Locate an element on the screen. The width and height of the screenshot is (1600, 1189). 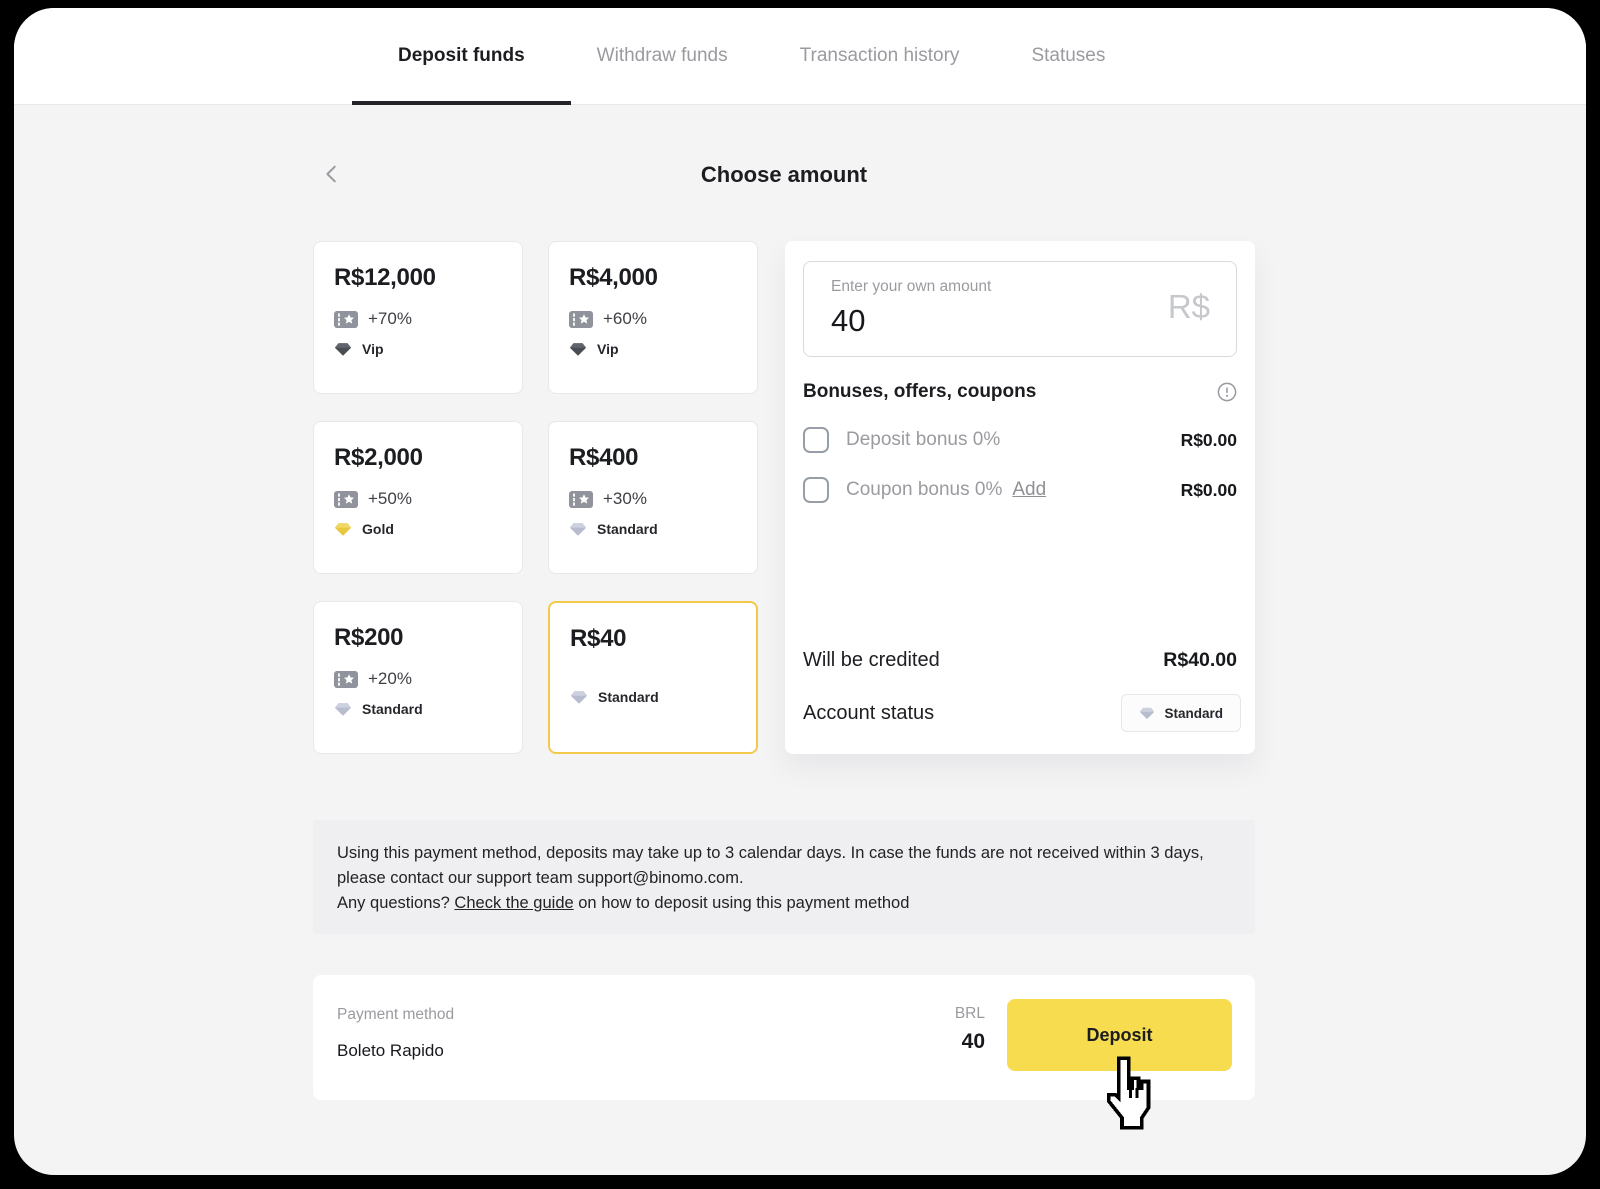
amount-card-12000: R$12,000 +70% Vip is located at coordinates (418, 317).